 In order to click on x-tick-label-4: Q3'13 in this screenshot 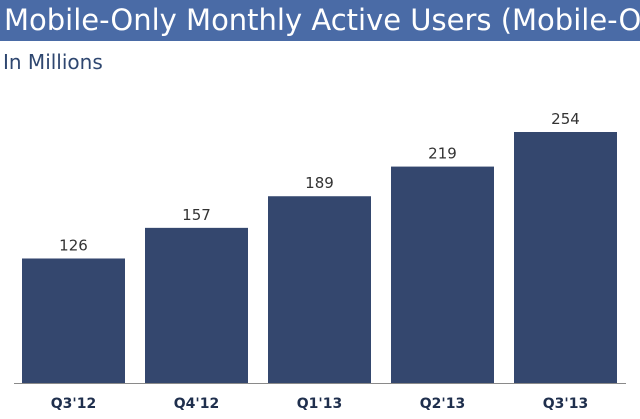, I will do `click(565, 404)`.